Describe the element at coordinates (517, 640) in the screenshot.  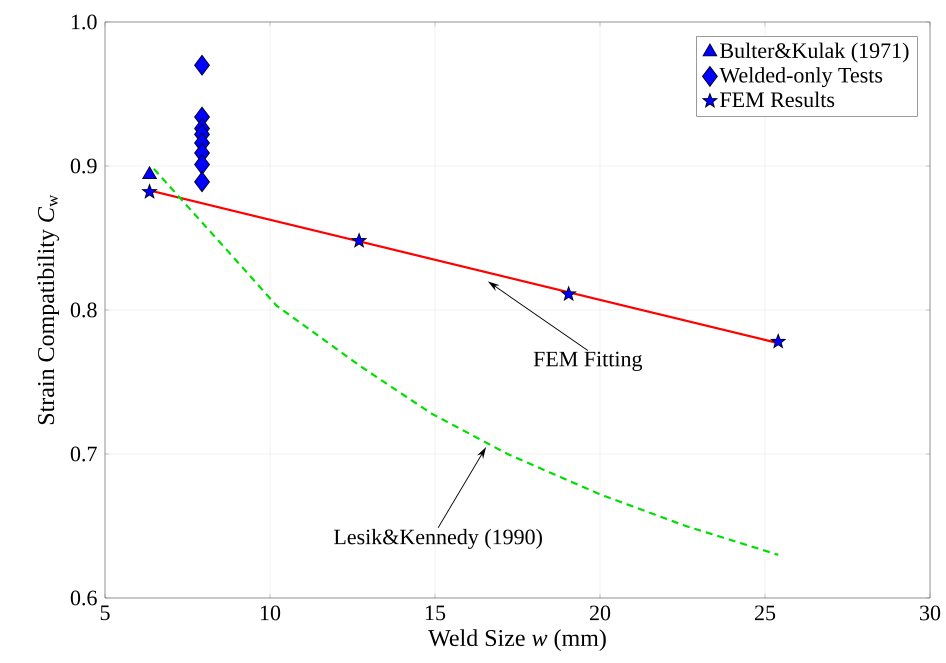
I see `x-axis-title: Weld Size w (mm)` at that location.